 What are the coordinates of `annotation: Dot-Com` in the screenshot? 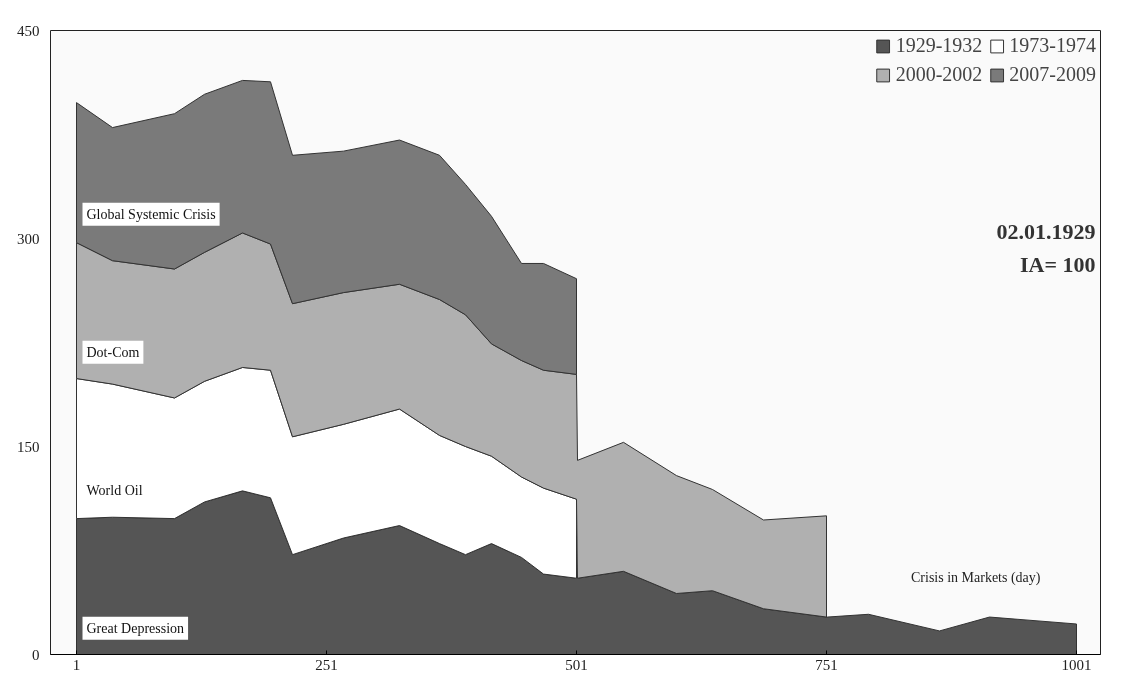 It's located at (113, 352).